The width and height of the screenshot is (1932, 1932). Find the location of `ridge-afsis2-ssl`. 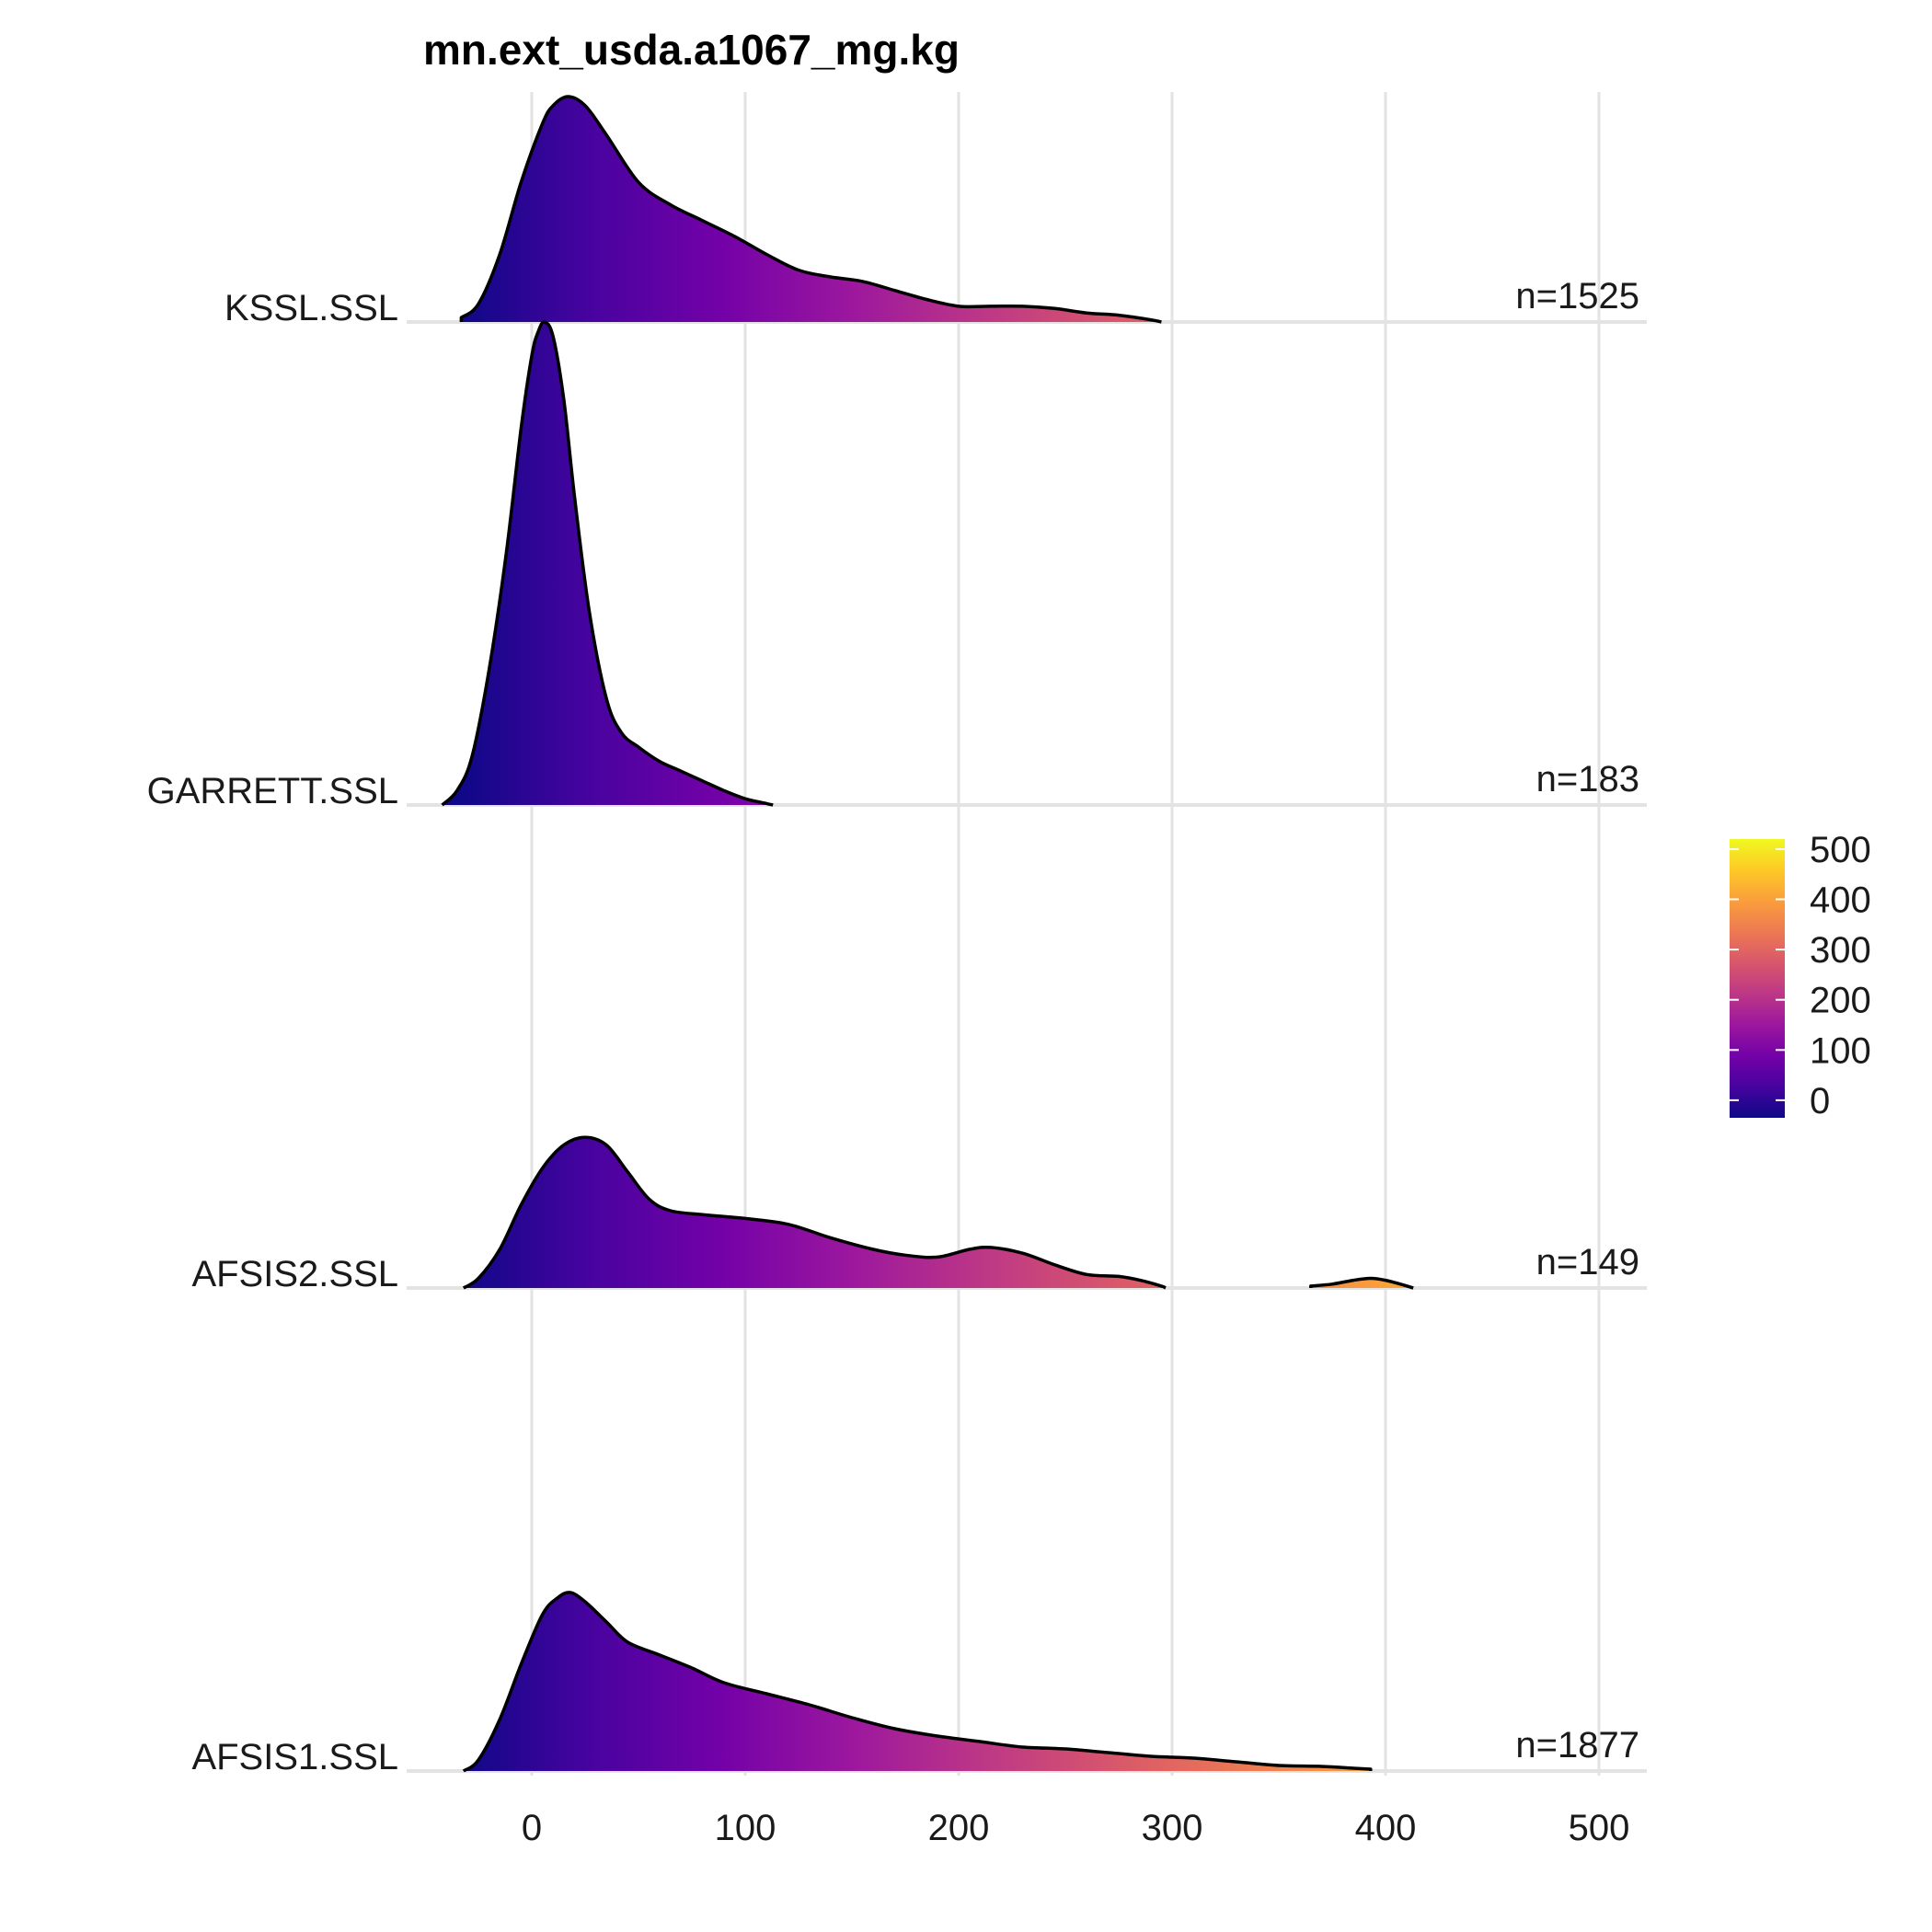

ridge-afsis2-ssl is located at coordinates (938, 1212).